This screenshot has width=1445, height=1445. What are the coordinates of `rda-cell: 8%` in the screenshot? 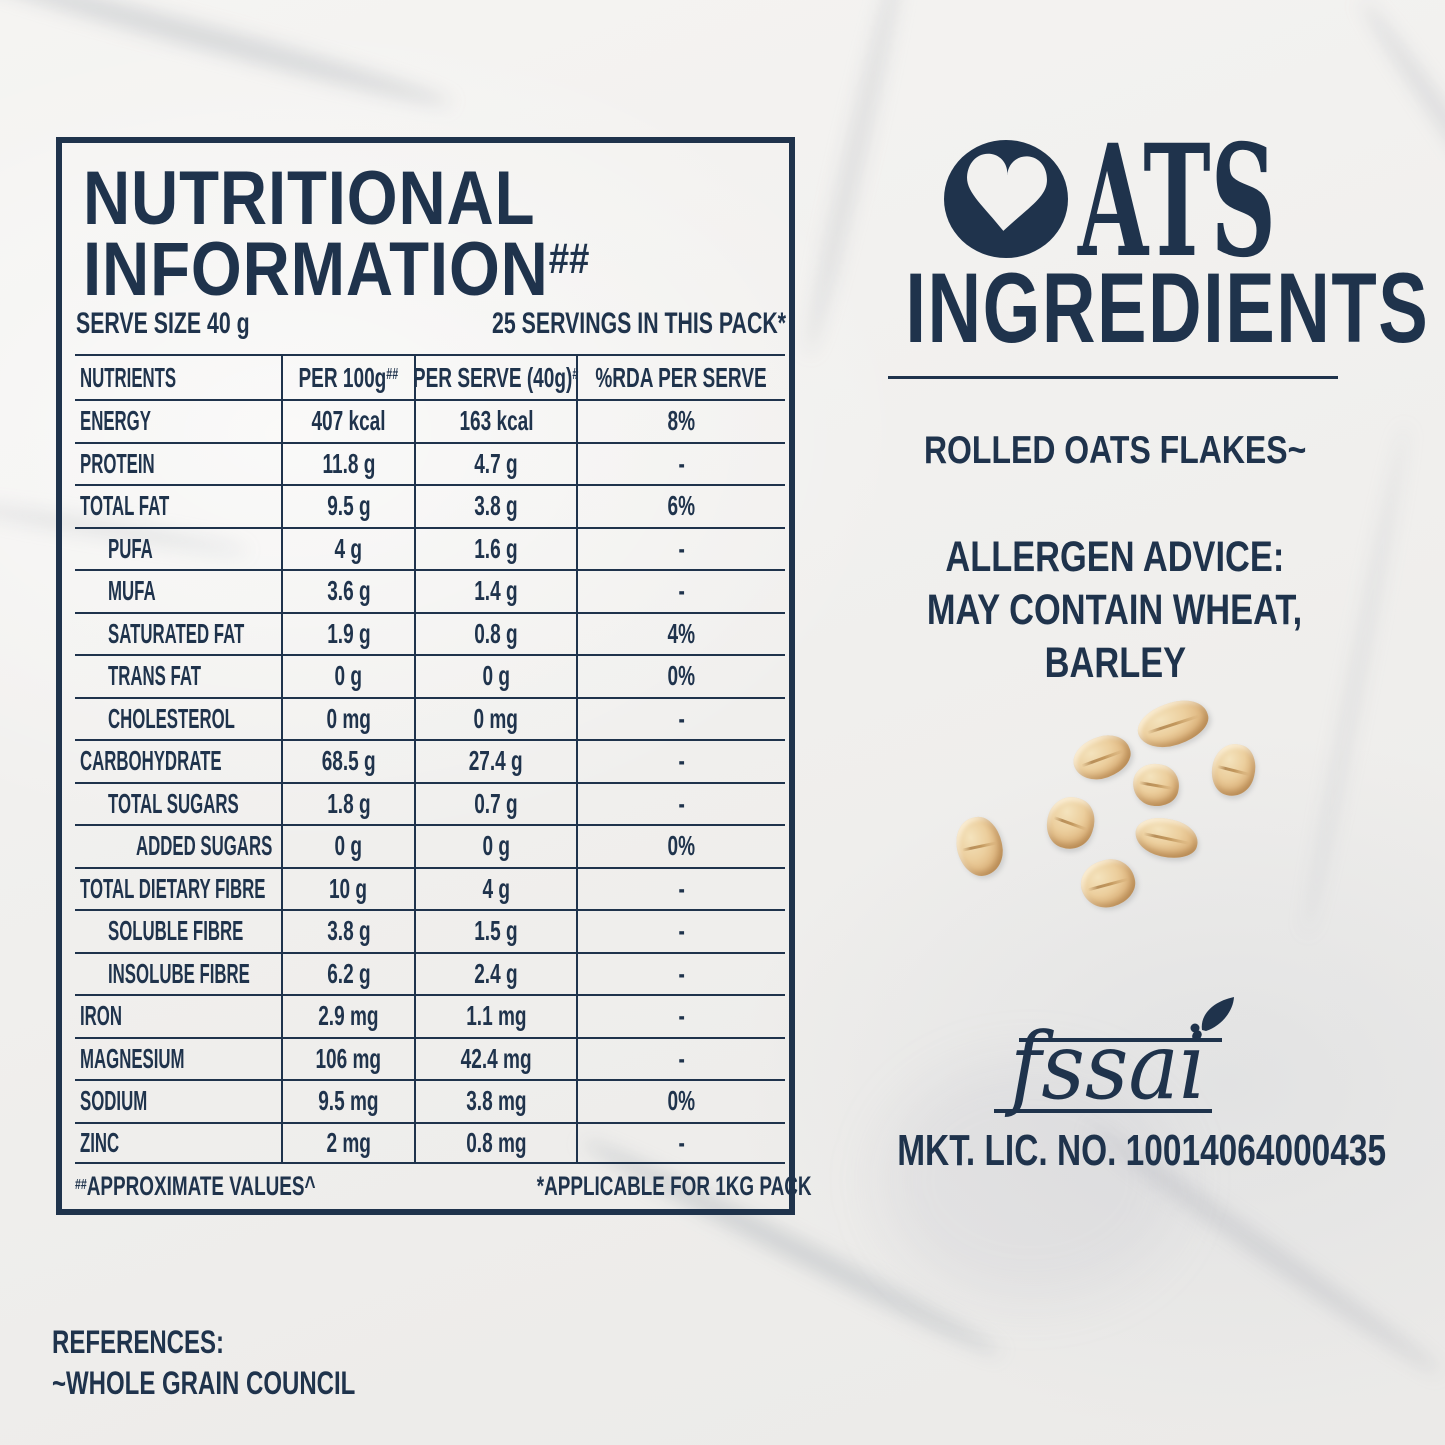 It's located at (680, 421).